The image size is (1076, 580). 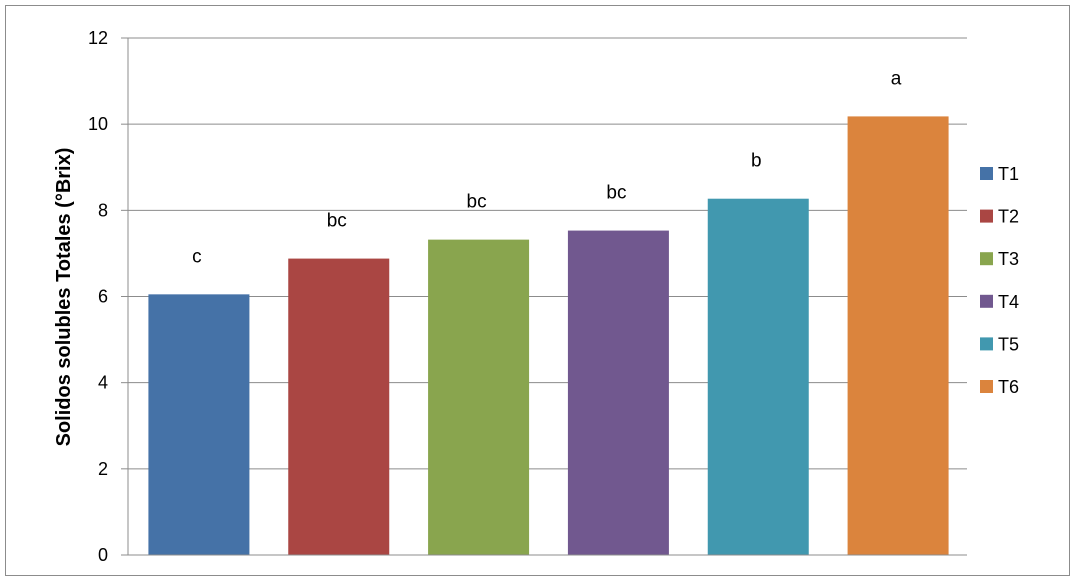 What do you see at coordinates (1008, 302) in the screenshot?
I see `legend-label-t4: T4` at bounding box center [1008, 302].